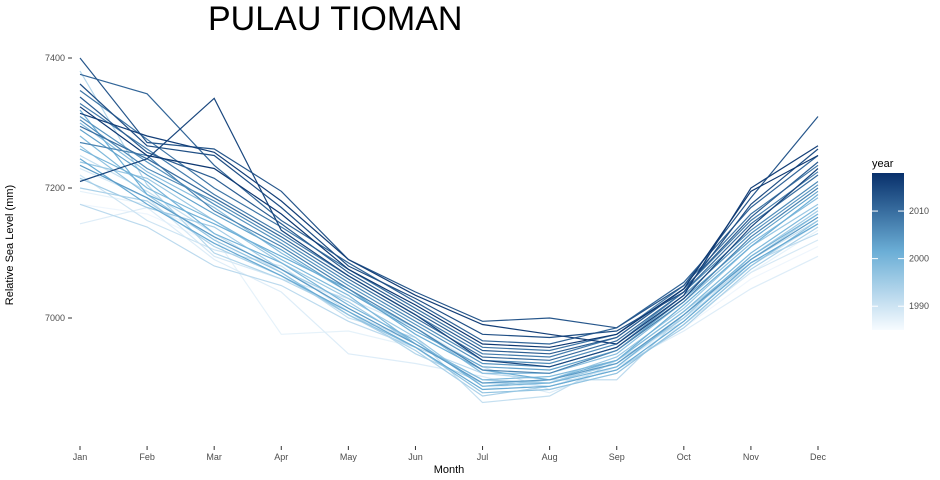 This screenshot has height=480, width=940. I want to click on legend-ticks: 1990 2000 2010, so click(900, 258).